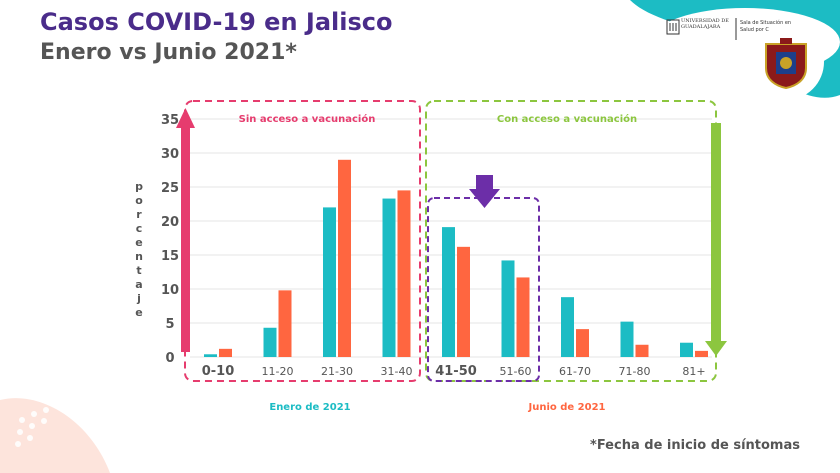 This screenshot has height=473, width=840. What do you see at coordinates (516, 371) in the screenshot?
I see `x-tick-label: 51-60` at bounding box center [516, 371].